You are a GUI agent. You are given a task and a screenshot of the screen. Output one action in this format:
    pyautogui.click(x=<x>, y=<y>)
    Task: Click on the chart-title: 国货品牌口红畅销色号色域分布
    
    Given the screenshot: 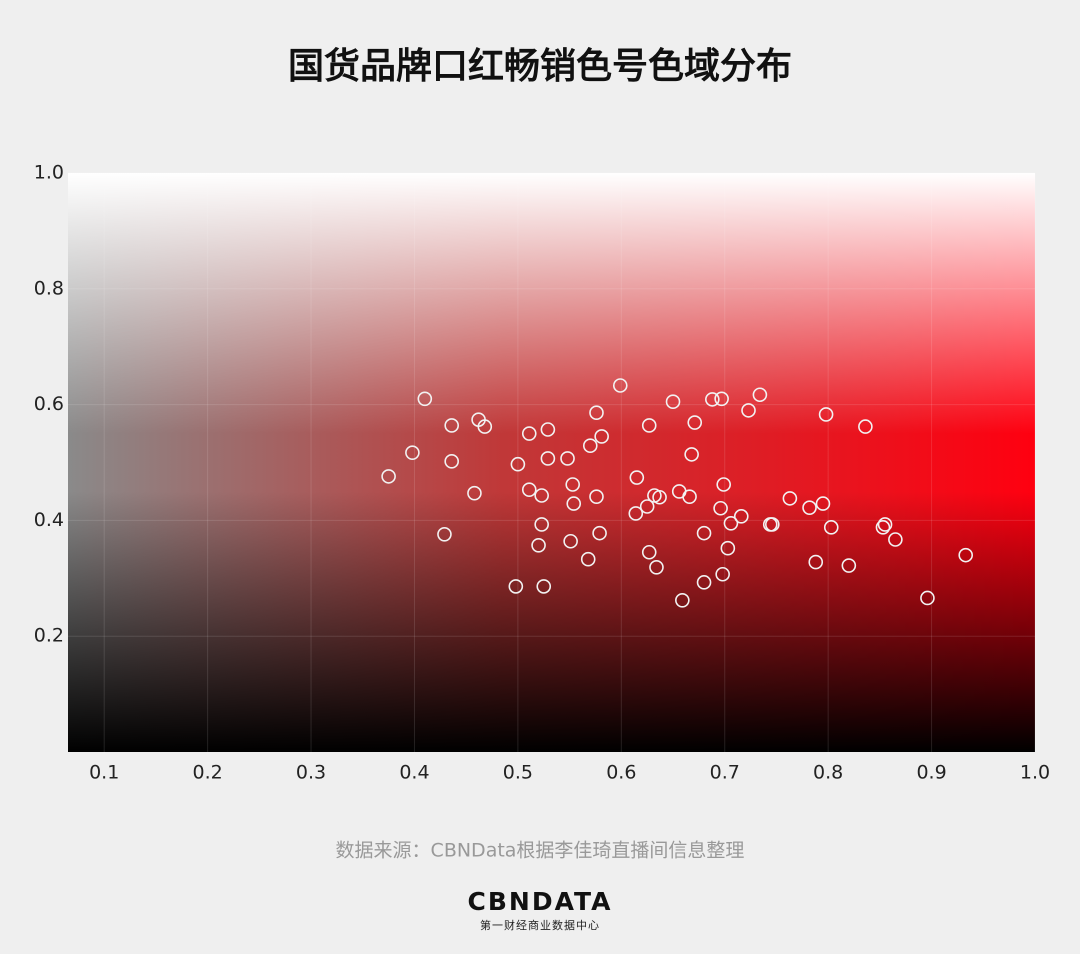 What is the action you would take?
    pyautogui.click(x=540, y=66)
    